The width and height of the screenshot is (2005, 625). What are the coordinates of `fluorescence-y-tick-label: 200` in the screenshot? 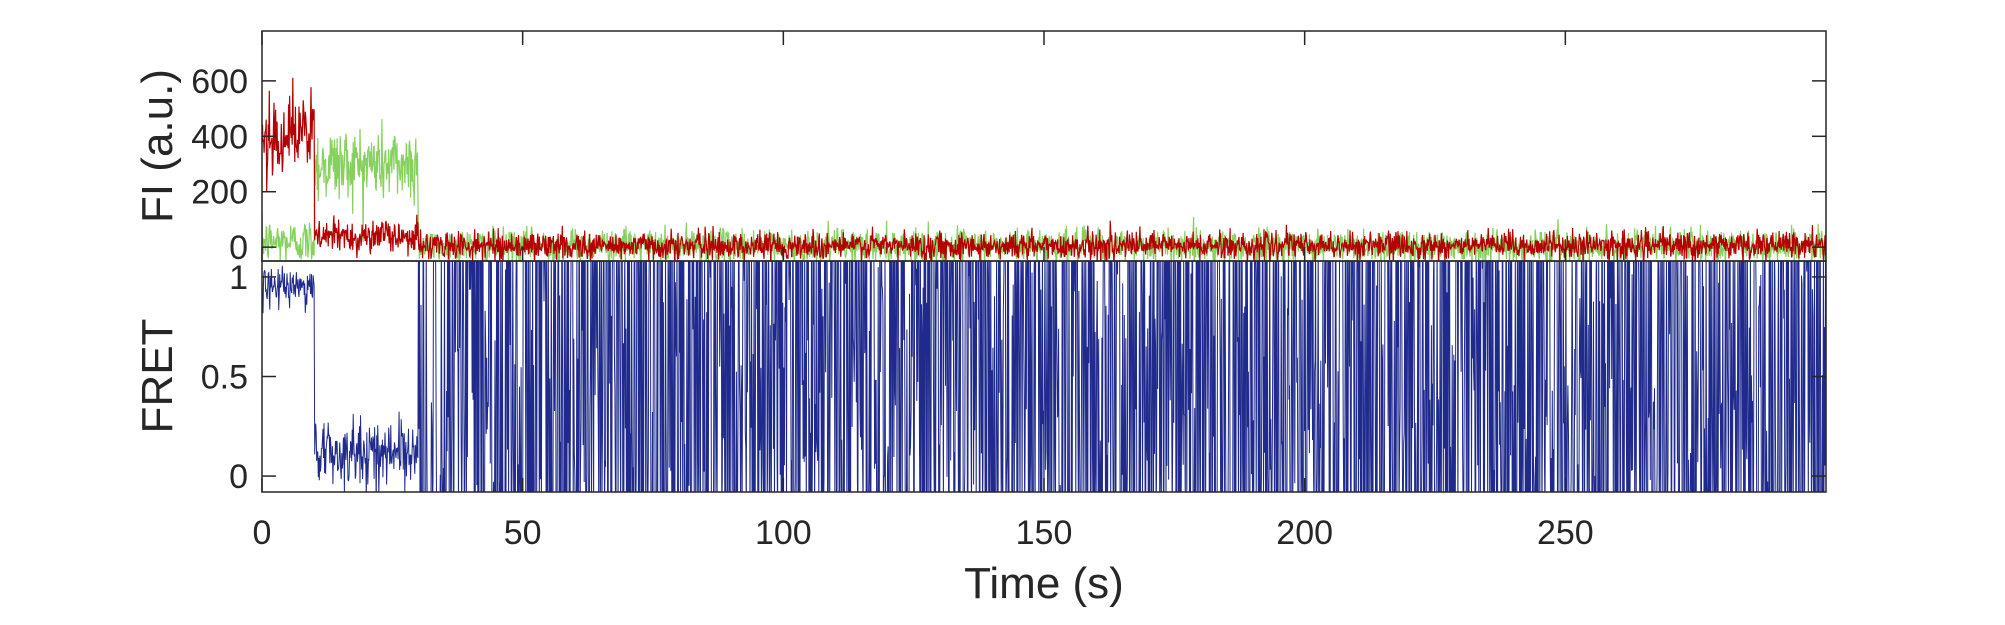 It's located at (219, 193).